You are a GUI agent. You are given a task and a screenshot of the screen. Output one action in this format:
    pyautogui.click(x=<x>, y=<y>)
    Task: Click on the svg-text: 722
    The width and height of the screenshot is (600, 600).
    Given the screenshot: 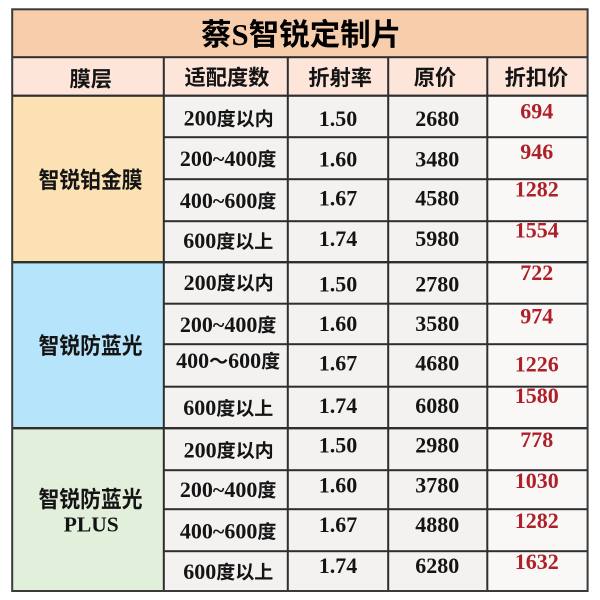 What is the action you would take?
    pyautogui.click(x=536, y=272)
    